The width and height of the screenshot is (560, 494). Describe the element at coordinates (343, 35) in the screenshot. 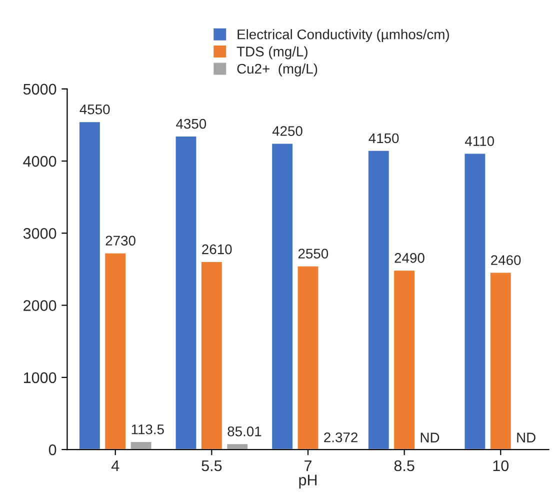

I see `legend-label: Electrical Conductivity (µmhos/cm)` at that location.